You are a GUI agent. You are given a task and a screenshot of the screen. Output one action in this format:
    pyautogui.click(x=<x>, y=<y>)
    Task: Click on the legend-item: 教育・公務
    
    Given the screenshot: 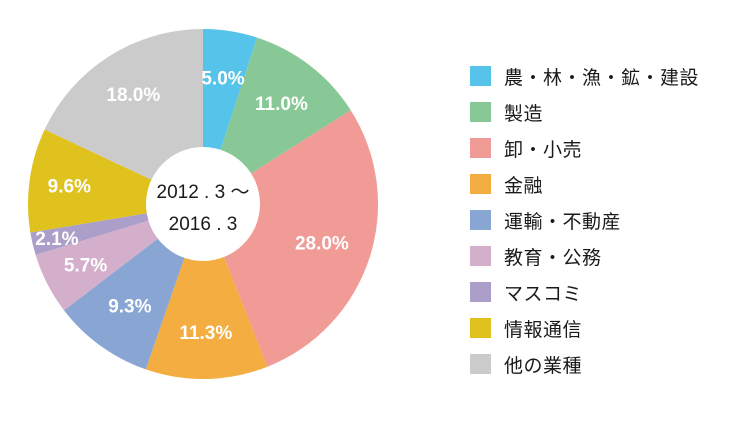 What is the action you would take?
    pyautogui.click(x=584, y=256)
    